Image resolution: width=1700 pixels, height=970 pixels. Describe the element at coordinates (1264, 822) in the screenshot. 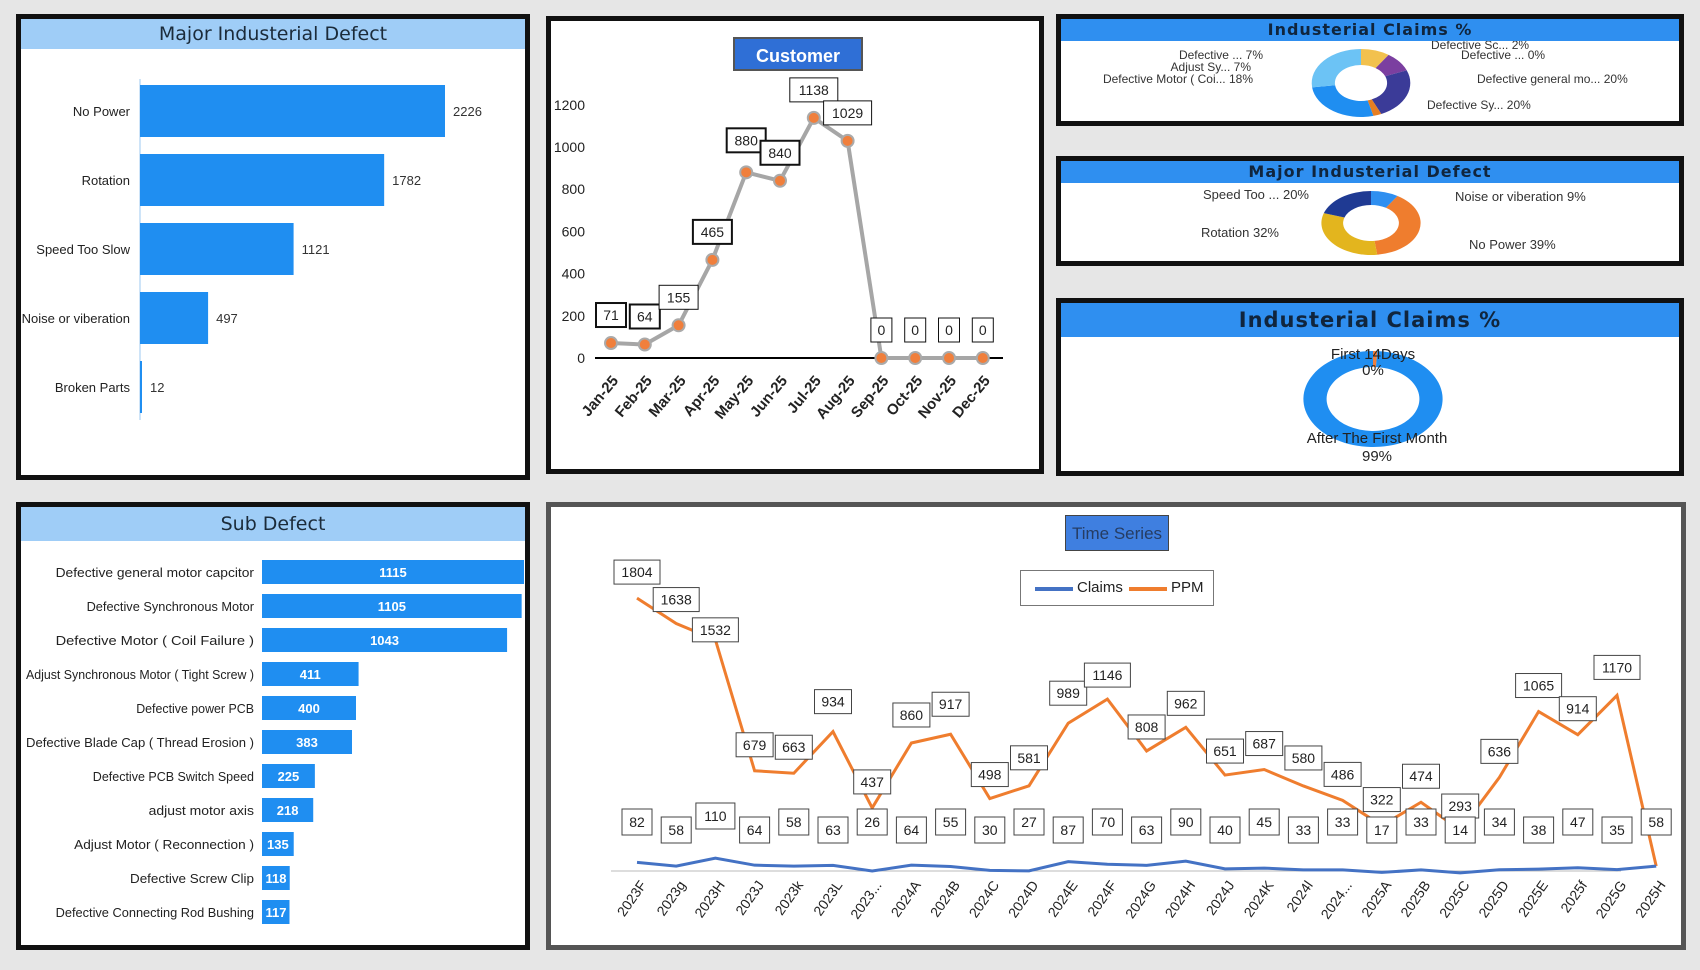

I see `ts-claims-label: 45` at that location.